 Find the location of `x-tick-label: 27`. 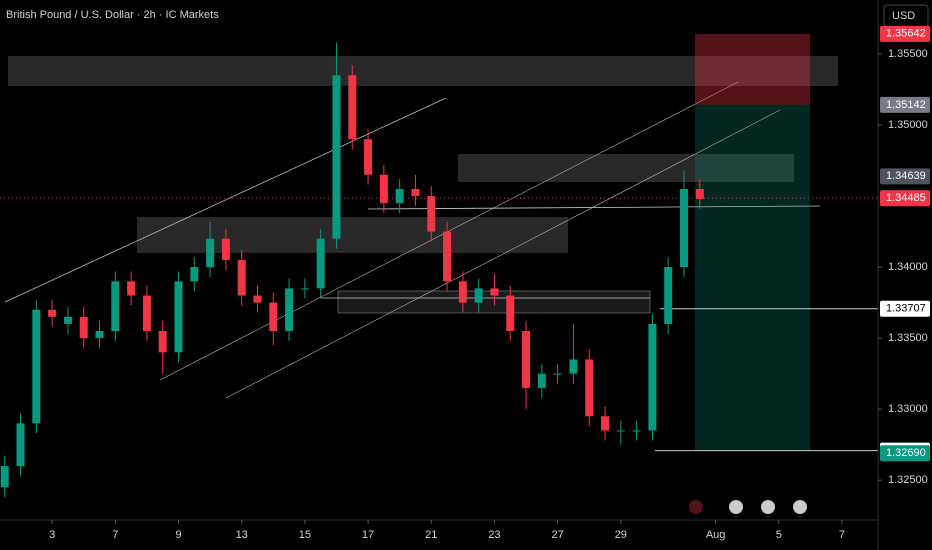

x-tick-label: 27 is located at coordinates (558, 535).